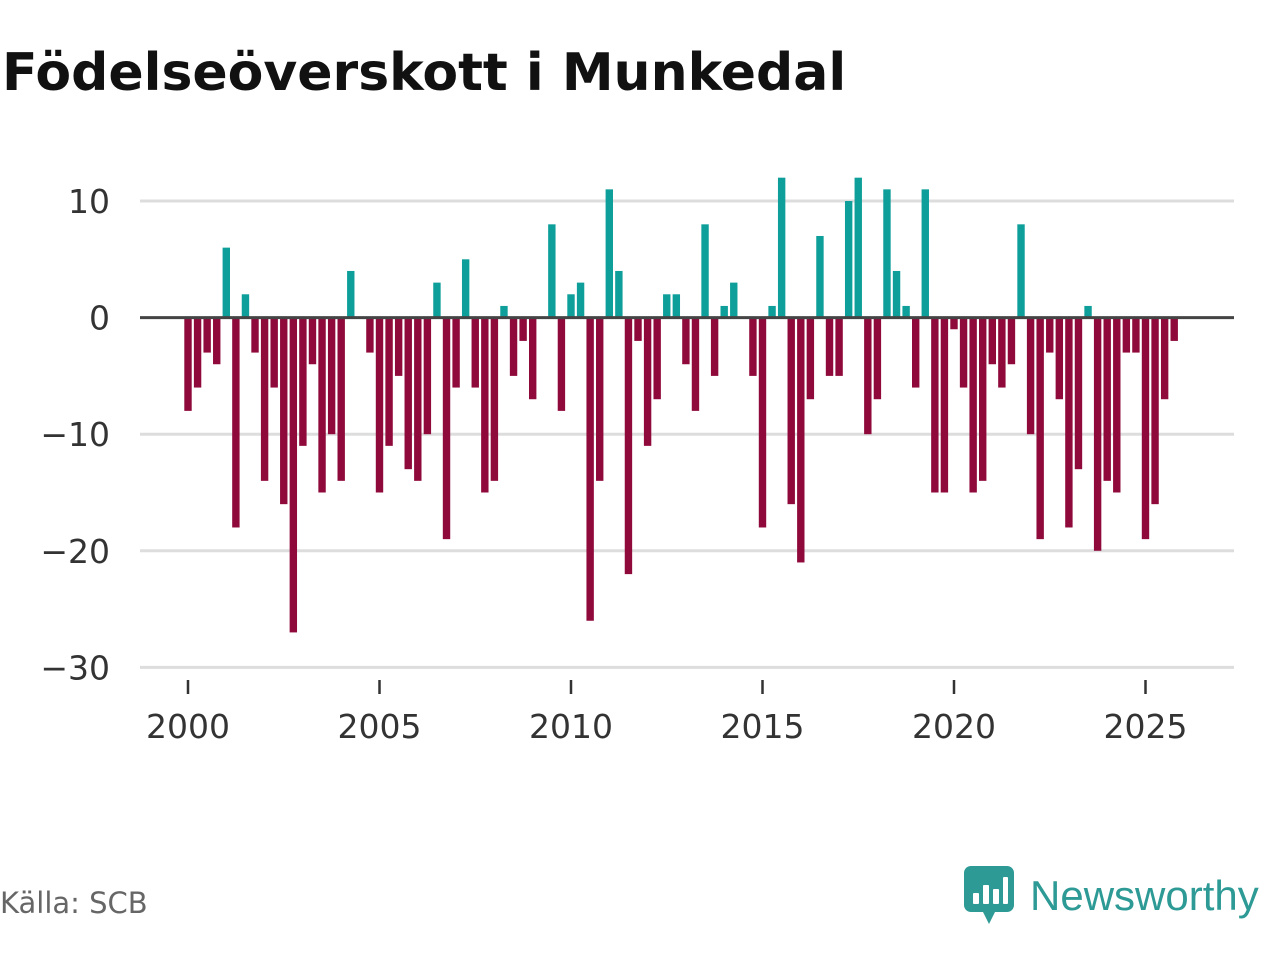 Image resolution: width=1280 pixels, height=960 pixels. Describe the element at coordinates (75, 667) in the screenshot. I see `y-tick-label: −30` at that location.